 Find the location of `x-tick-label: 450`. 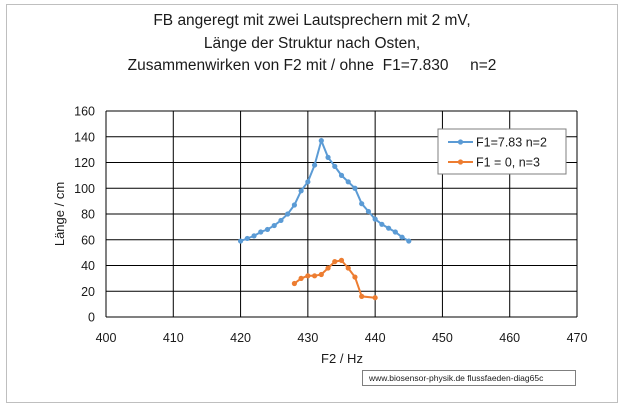

x-tick-label: 450 is located at coordinates (442, 338).